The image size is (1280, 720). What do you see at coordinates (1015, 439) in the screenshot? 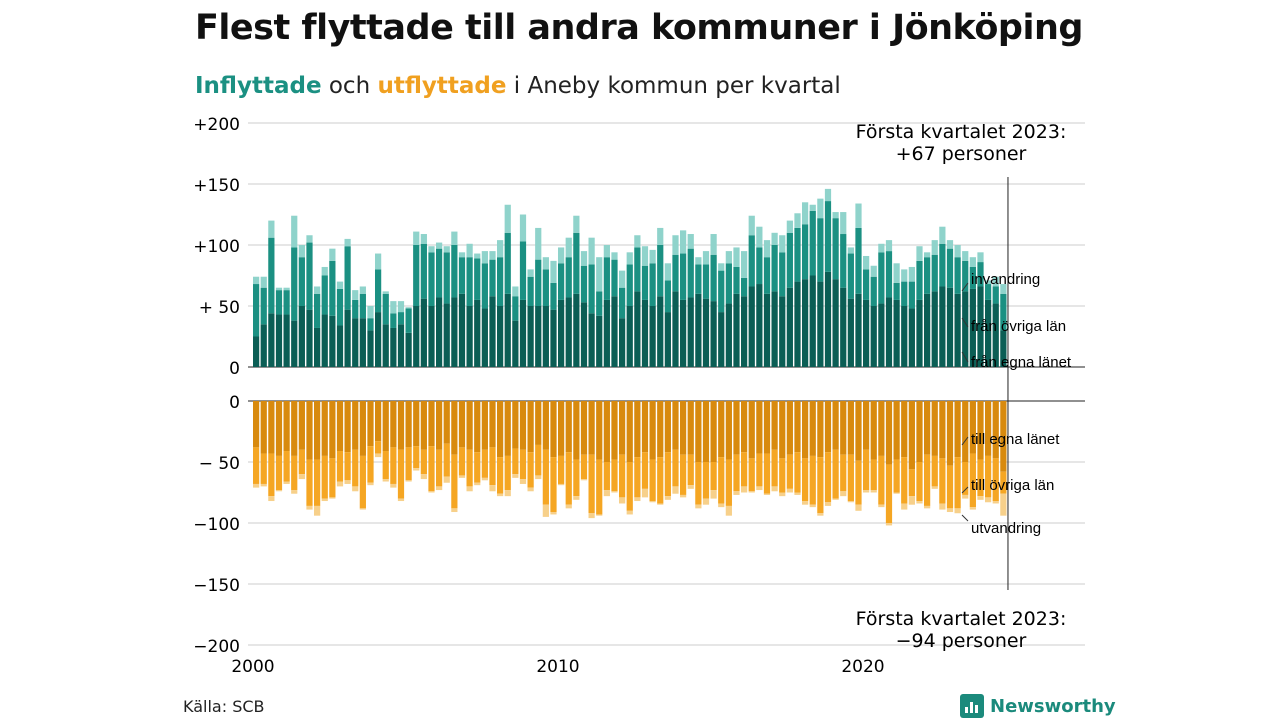
I see `series-label-till-egna-lanet: till egna länet` at bounding box center [1015, 439].